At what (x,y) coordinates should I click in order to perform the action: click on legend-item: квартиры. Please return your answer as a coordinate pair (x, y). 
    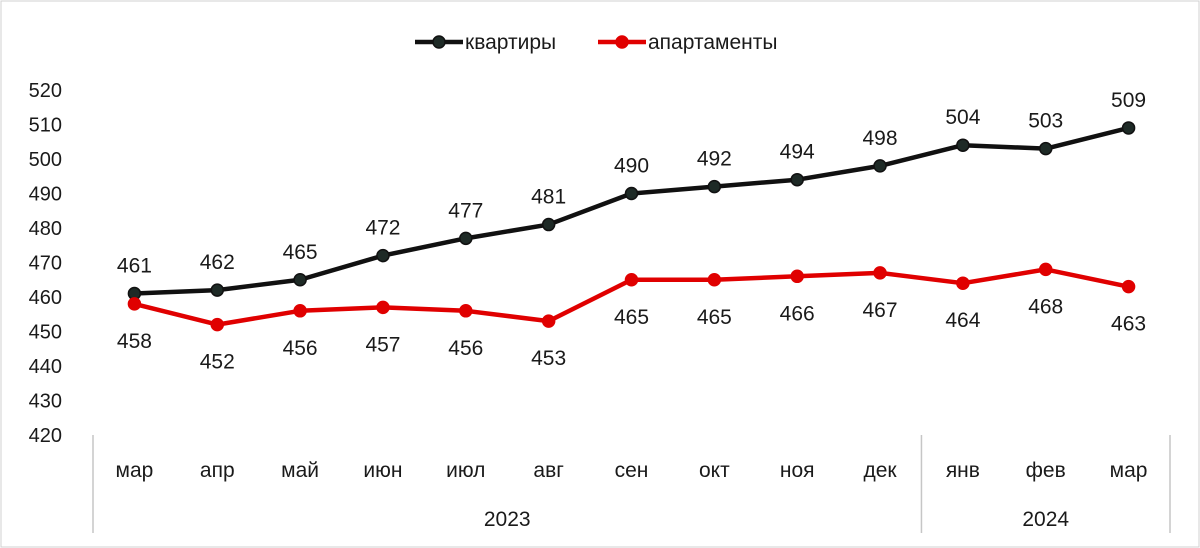
    Looking at the image, I should click on (485, 42).